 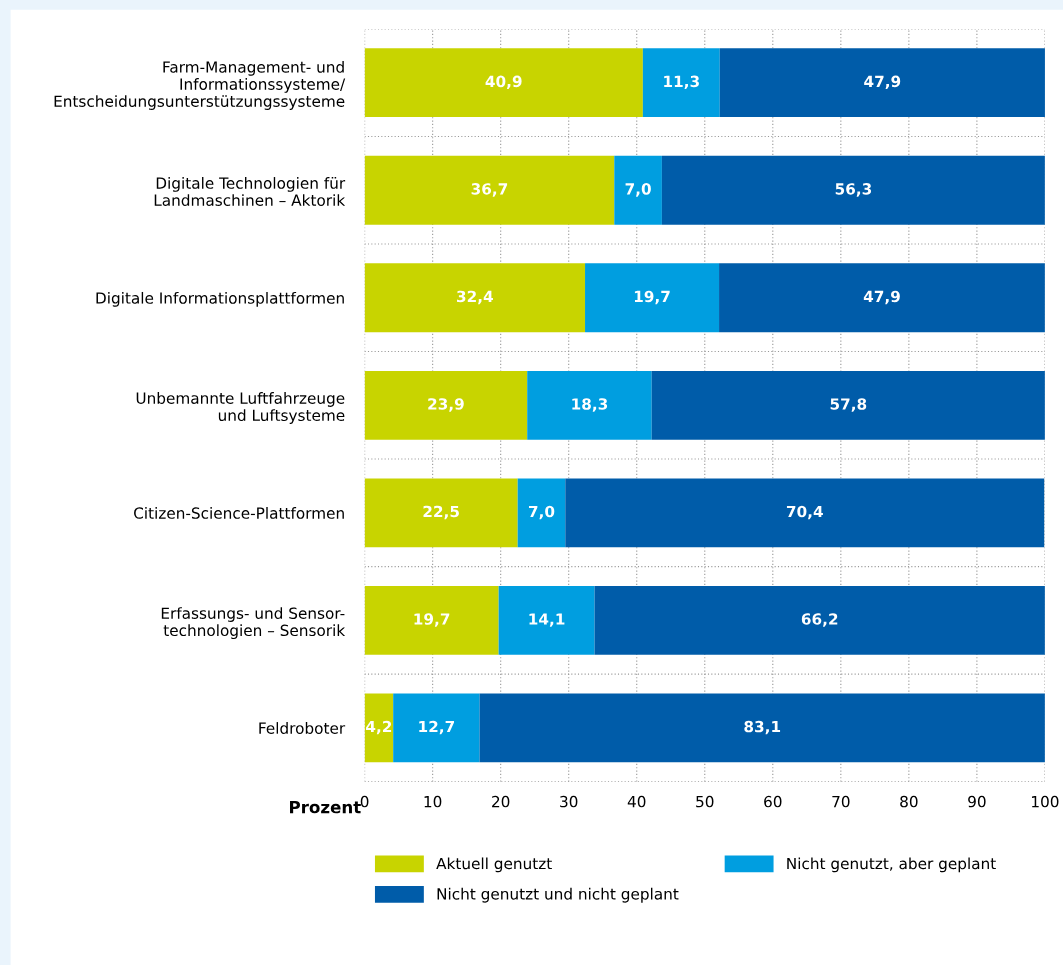 What do you see at coordinates (558, 895) in the screenshot?
I see `legend-label: Nicht genutzt und nicht geplant` at bounding box center [558, 895].